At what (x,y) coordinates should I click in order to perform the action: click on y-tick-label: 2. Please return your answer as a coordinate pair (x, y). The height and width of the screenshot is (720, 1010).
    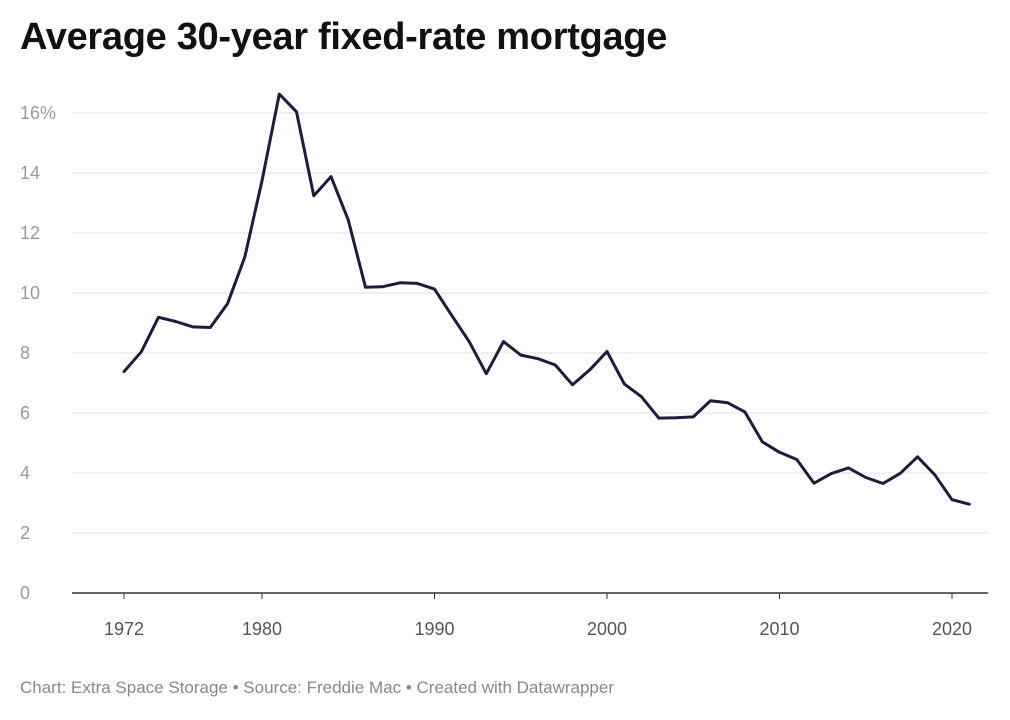
    Looking at the image, I should click on (25, 533).